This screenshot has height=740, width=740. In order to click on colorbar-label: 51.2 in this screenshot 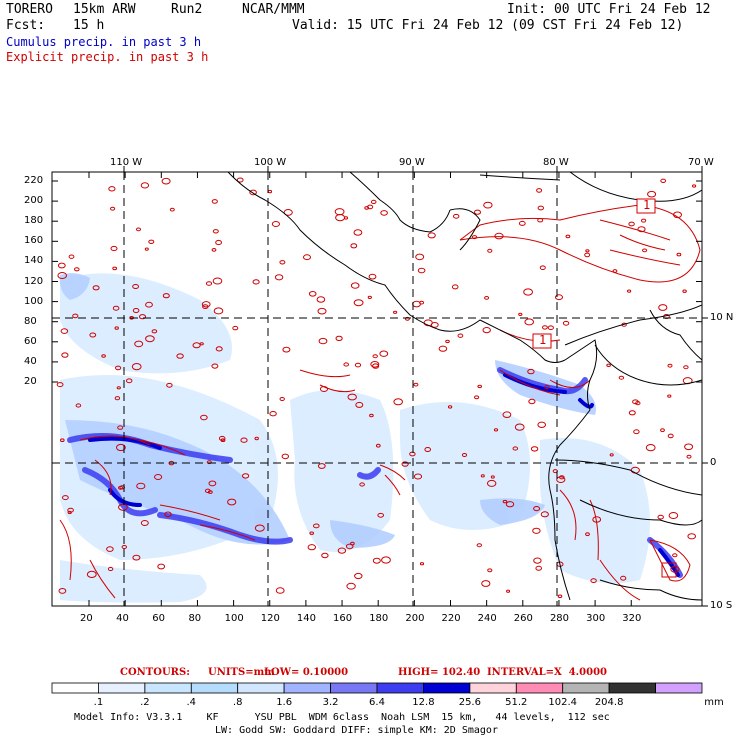, I will do `click(516, 702)`.